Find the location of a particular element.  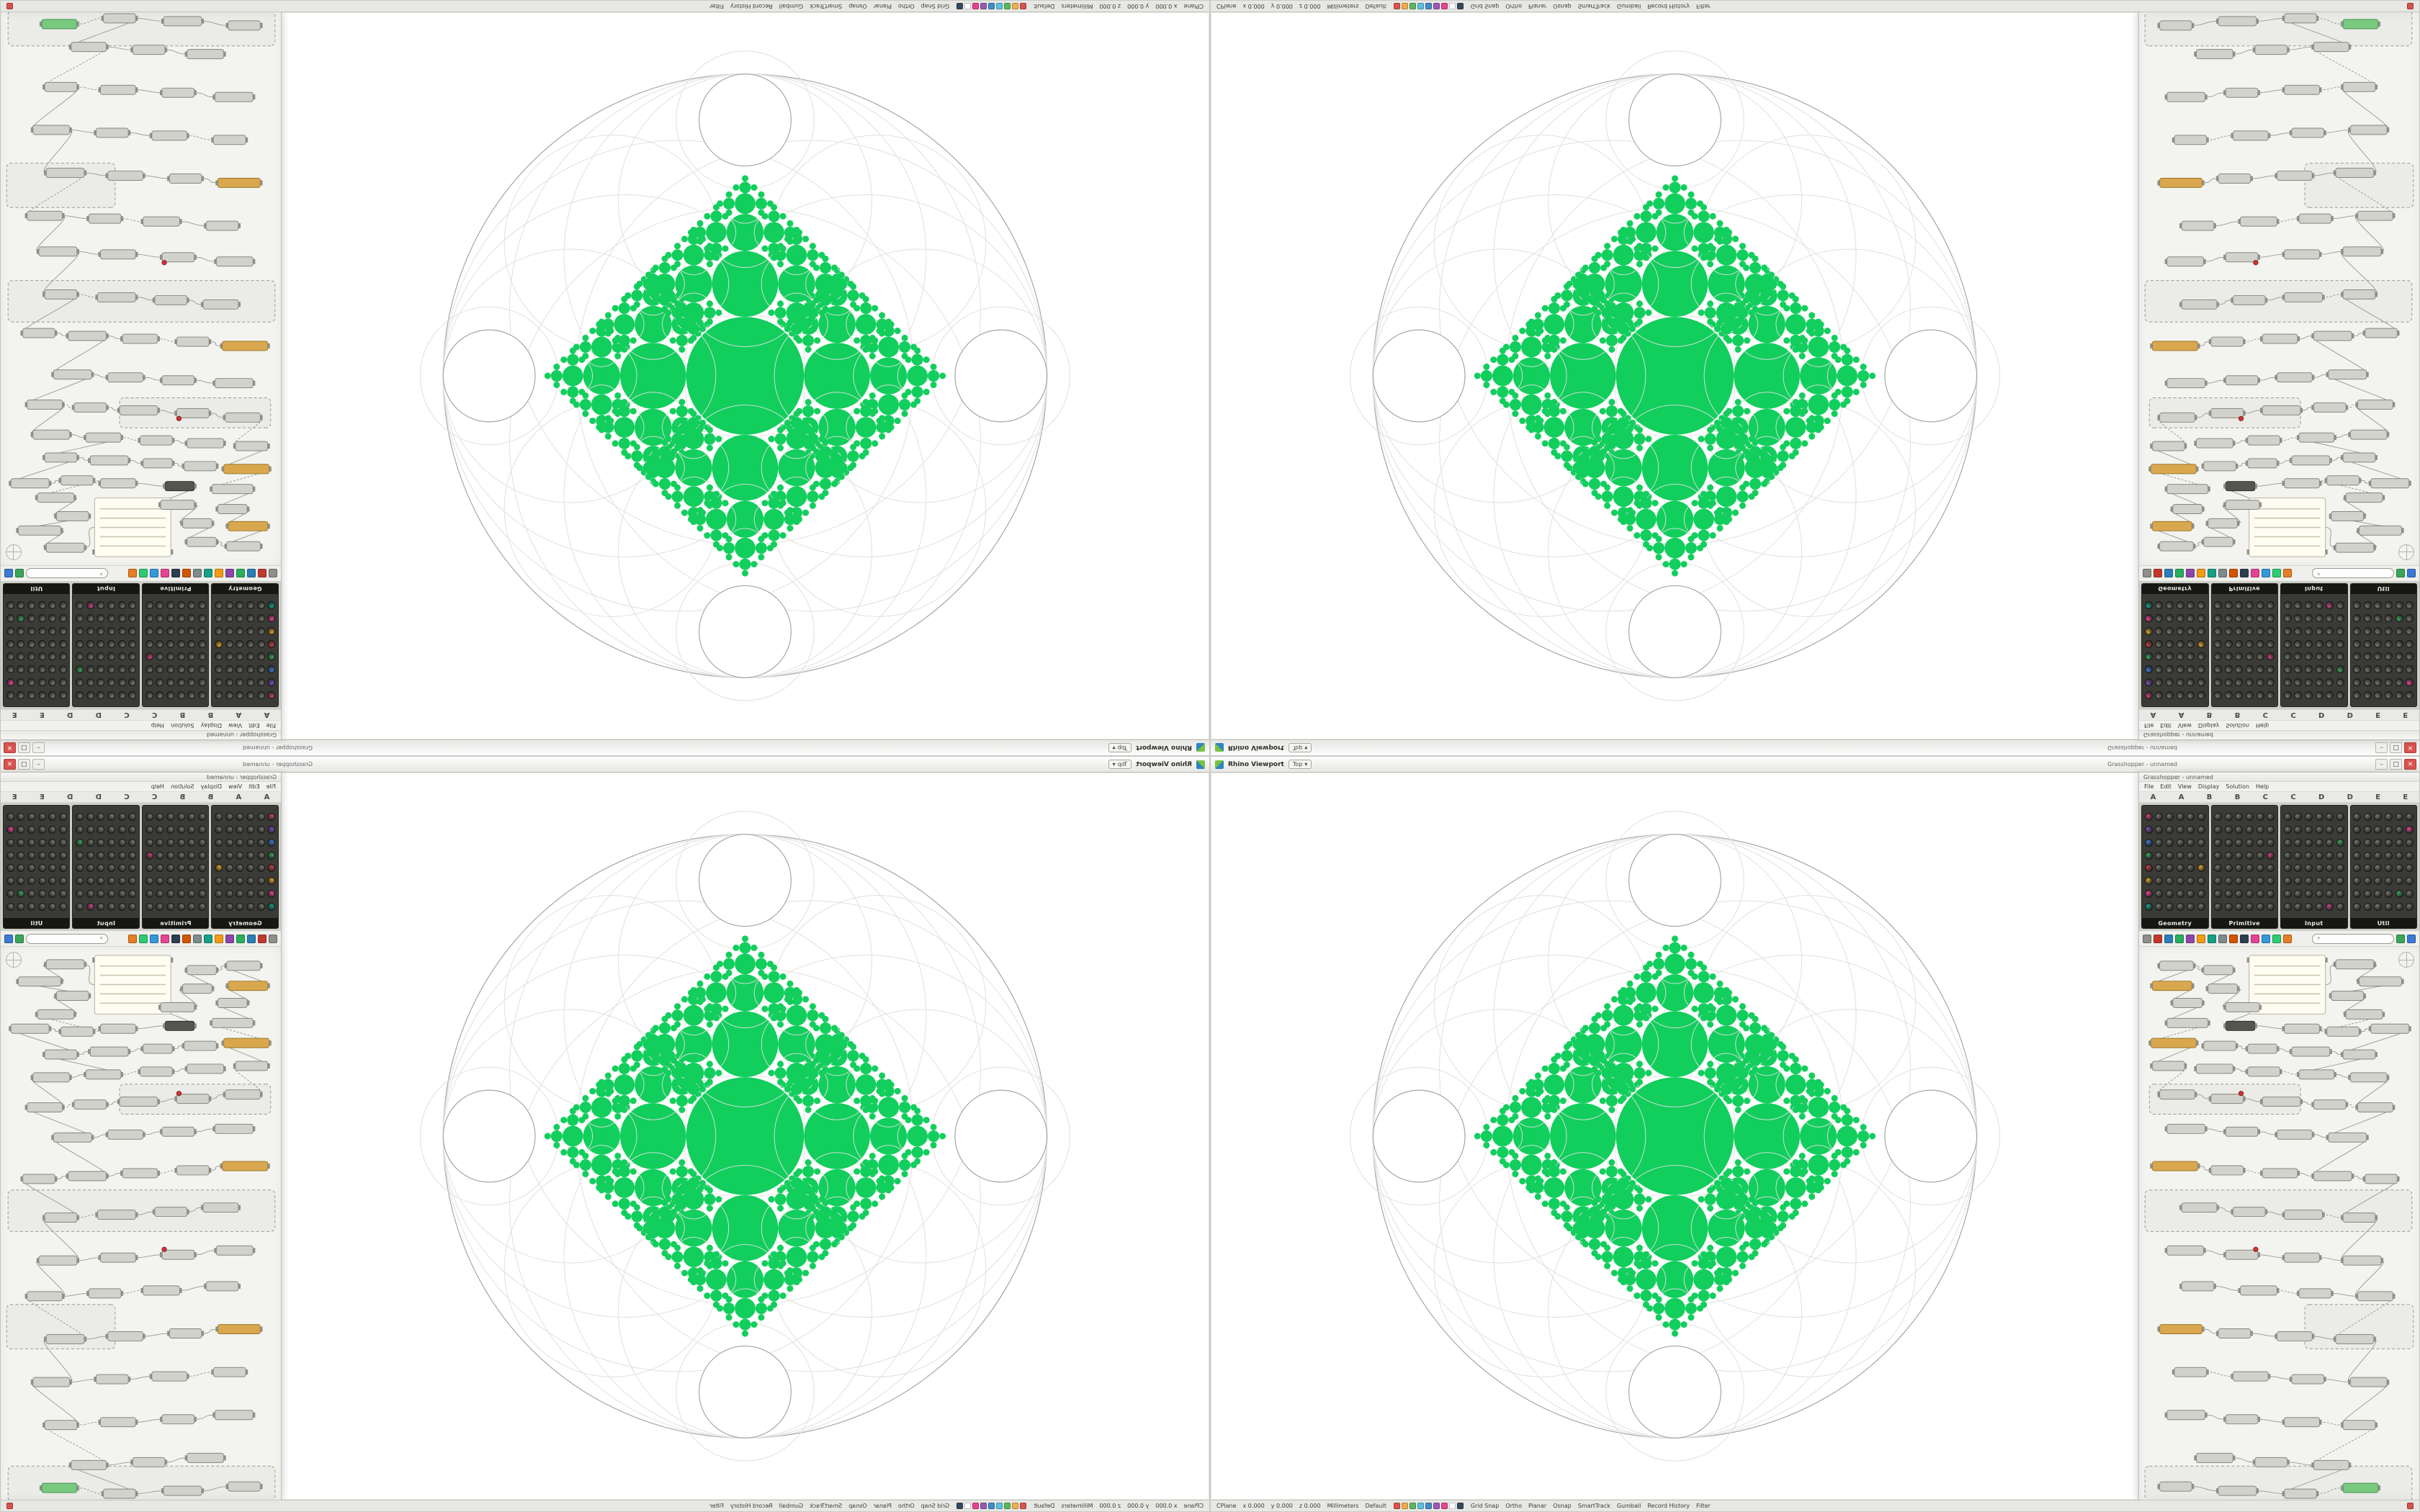

menu-edit: Edit is located at coordinates (254, 725).